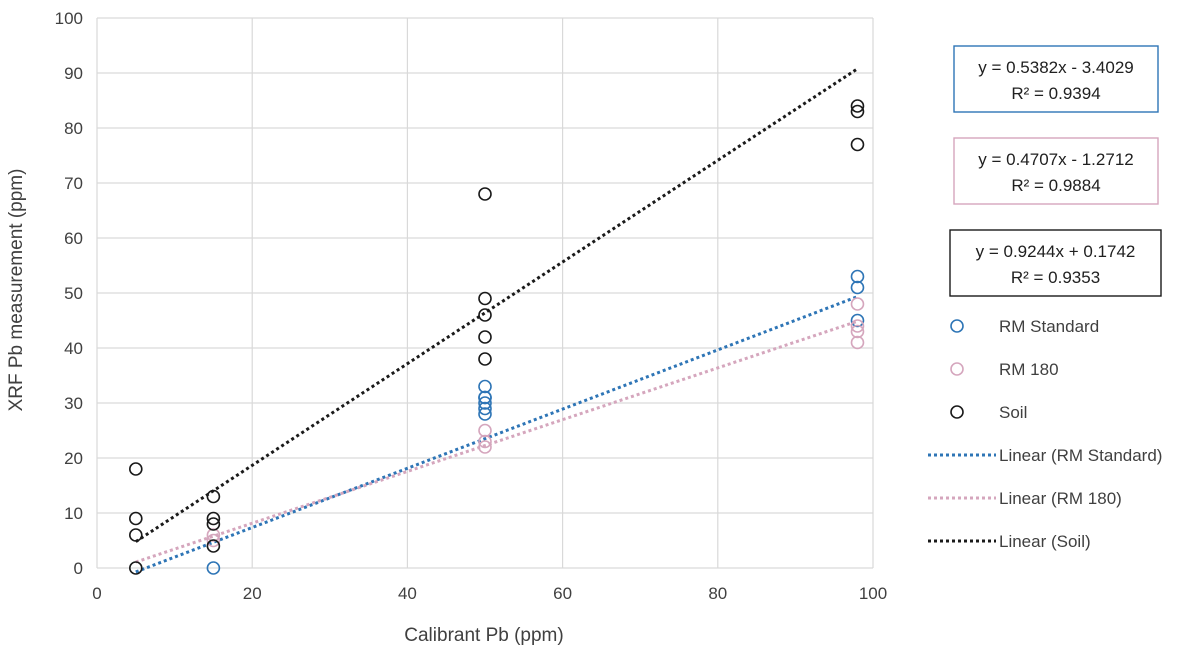 Image resolution: width=1203 pixels, height=651 pixels. I want to click on x-tick-label: 60, so click(562, 593).